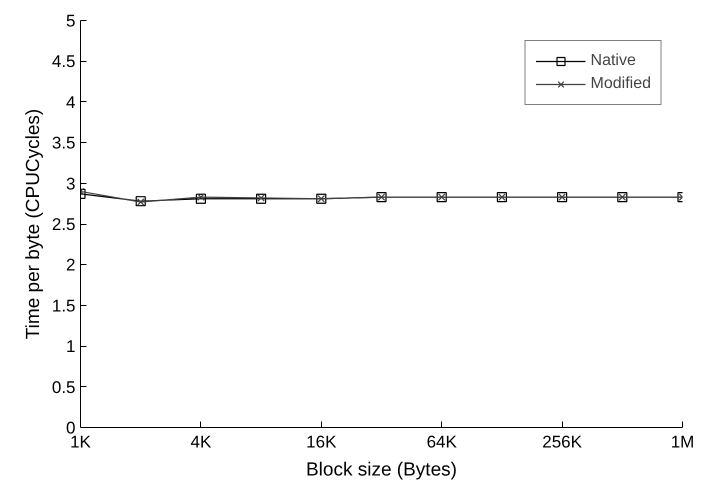  I want to click on y-tick-label: 1, so click(71, 346).